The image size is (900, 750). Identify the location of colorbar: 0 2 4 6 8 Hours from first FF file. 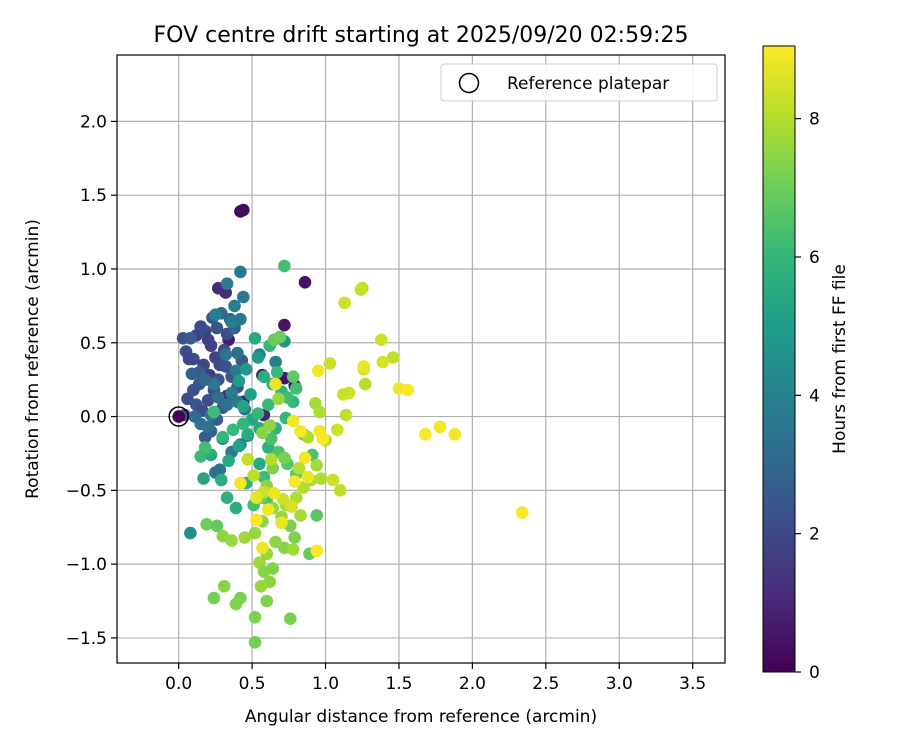
(806, 364).